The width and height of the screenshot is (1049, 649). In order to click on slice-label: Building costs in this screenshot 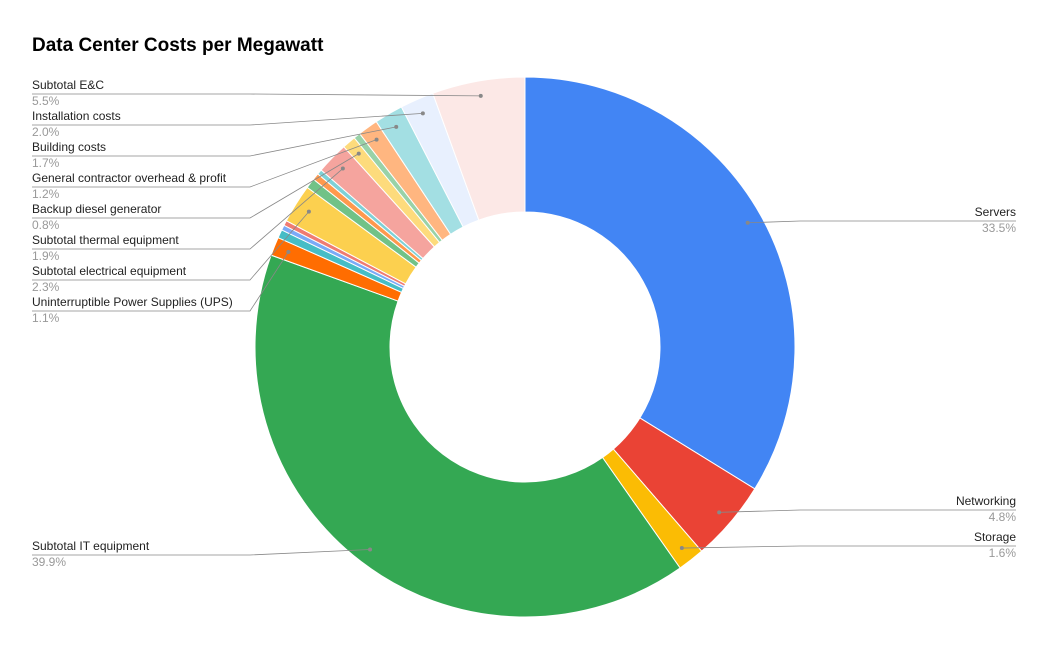, I will do `click(69, 147)`.